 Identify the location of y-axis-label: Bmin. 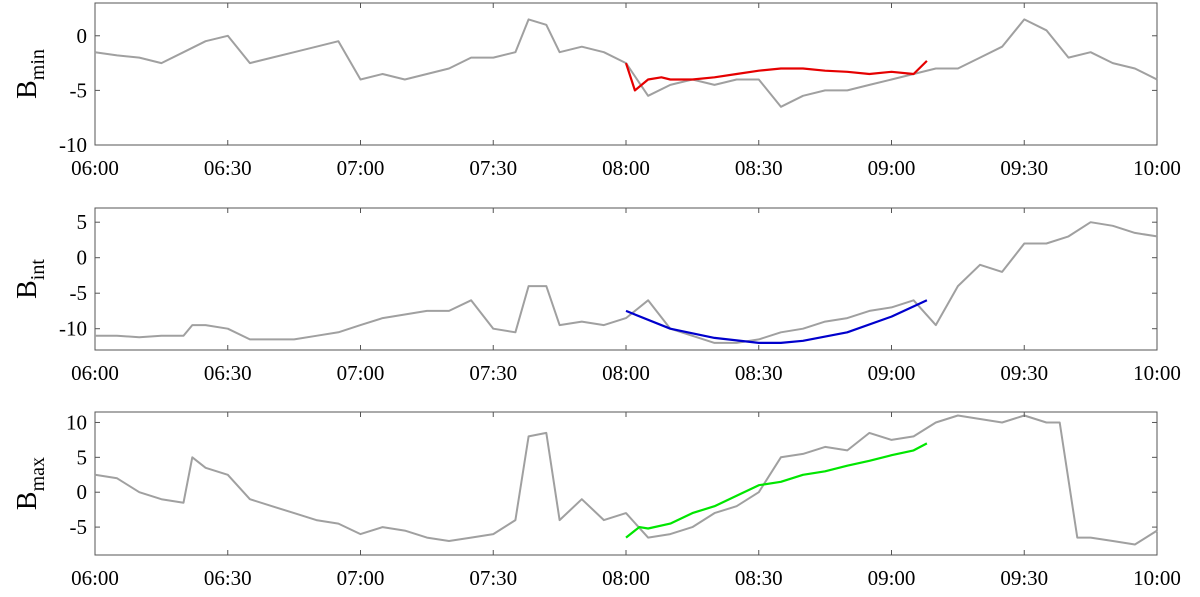
(30, 74).